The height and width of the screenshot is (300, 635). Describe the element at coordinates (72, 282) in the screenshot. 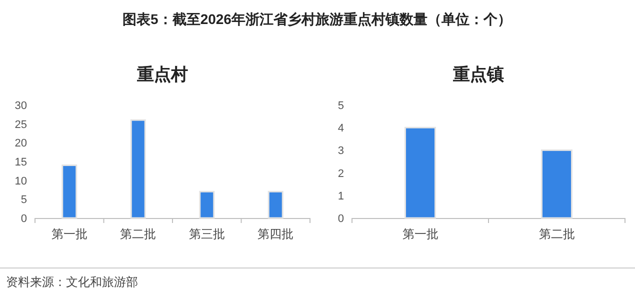

I see `text: 资料来源：文化和旅游部` at that location.